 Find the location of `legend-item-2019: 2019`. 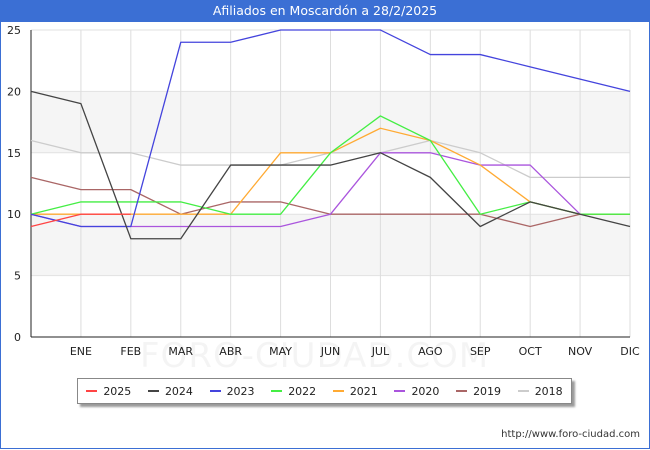

legend-item-2019: 2019 is located at coordinates (478, 391).